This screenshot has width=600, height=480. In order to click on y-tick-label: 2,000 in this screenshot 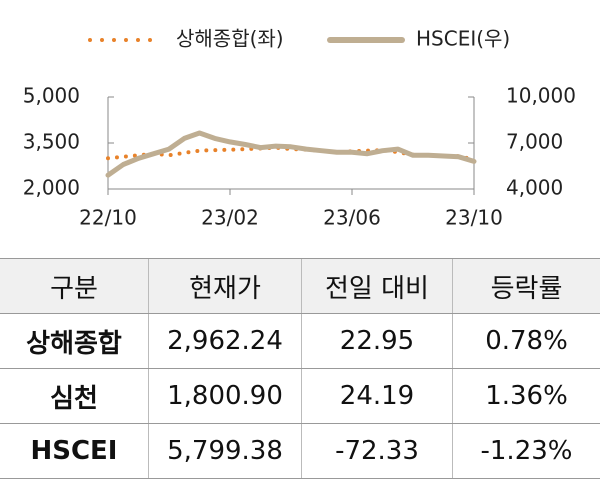, I will do `click(51, 188)`.